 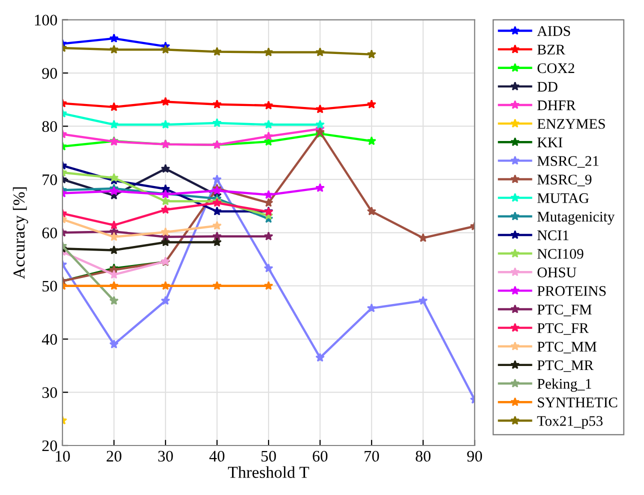 I want to click on legend-label: KKI, so click(x=549, y=143).